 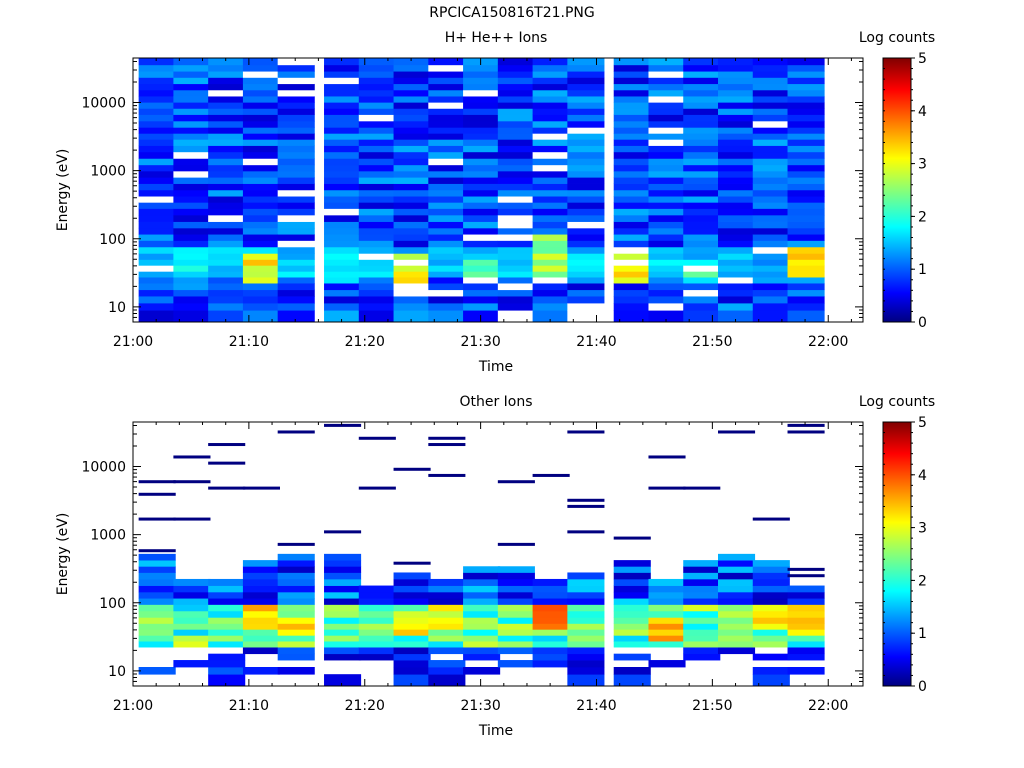 I want to click on x-tick-label: 21:10, so click(x=249, y=706).